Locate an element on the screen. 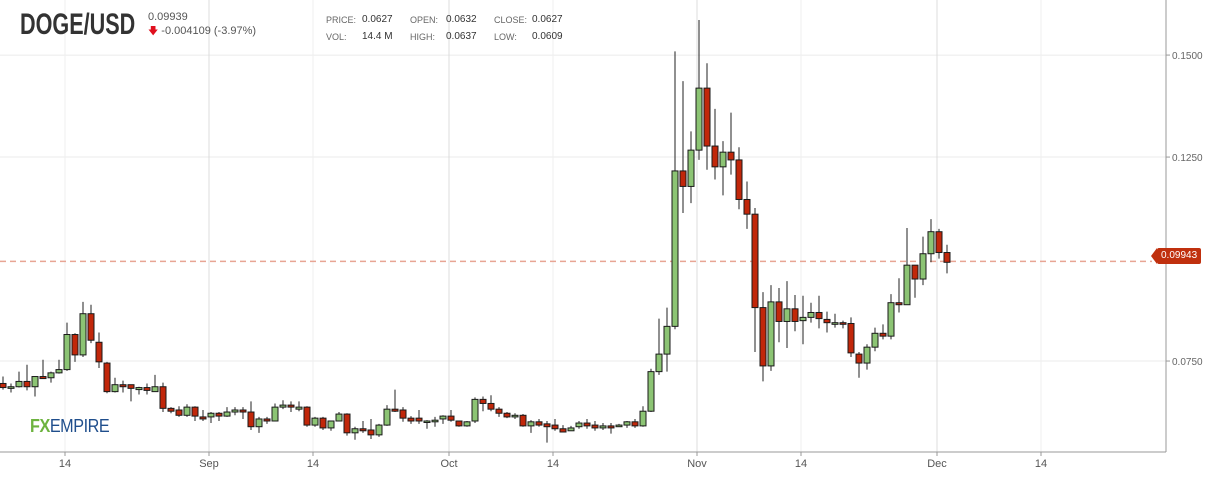 Image resolution: width=1215 pixels, height=480 pixels. stat-price: PRICE: 0.0627 is located at coordinates (359, 19).